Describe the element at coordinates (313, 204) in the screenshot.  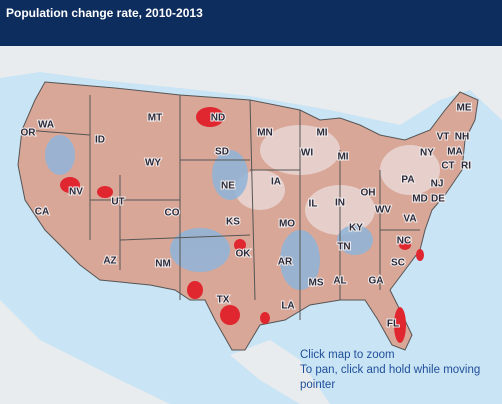
I see `state-label: IL` at that location.